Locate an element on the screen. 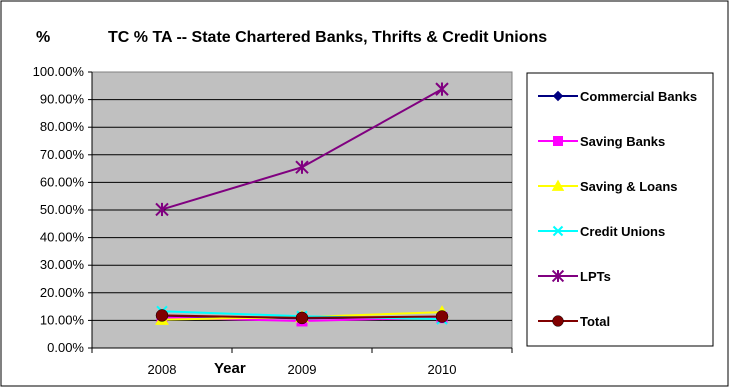  legend-item: Credit Unions is located at coordinates (601, 231).